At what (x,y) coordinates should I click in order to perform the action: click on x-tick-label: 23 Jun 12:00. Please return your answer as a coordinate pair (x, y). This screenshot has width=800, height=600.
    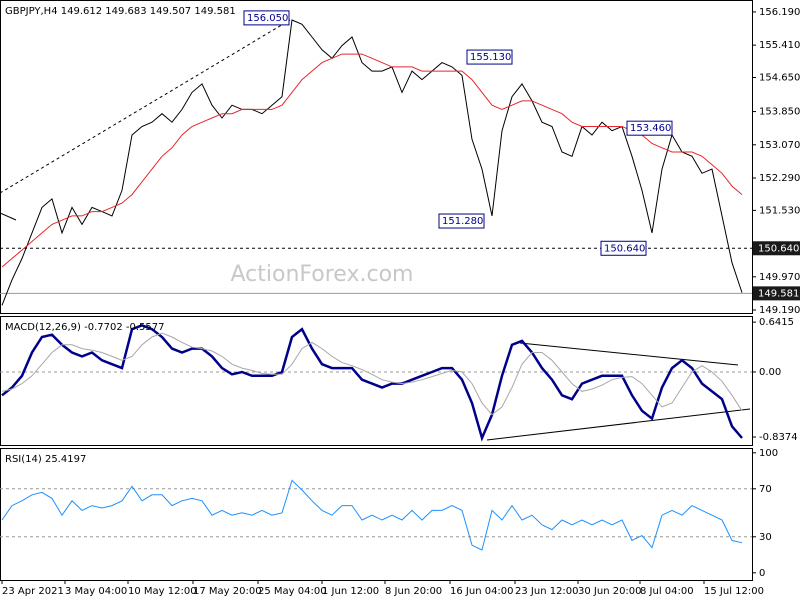
    Looking at the image, I should click on (547, 591).